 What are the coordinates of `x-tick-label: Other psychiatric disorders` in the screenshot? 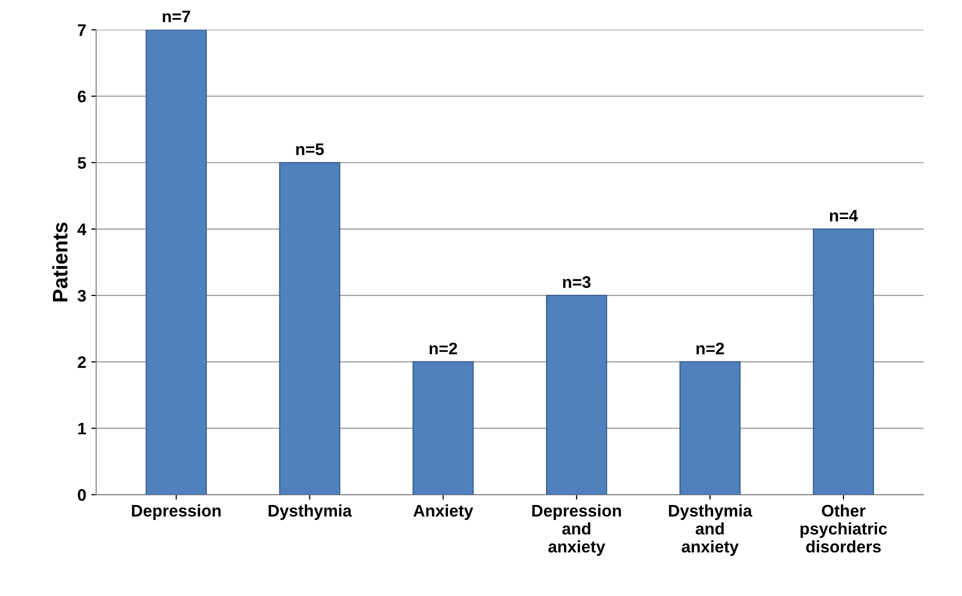 It's located at (843, 528).